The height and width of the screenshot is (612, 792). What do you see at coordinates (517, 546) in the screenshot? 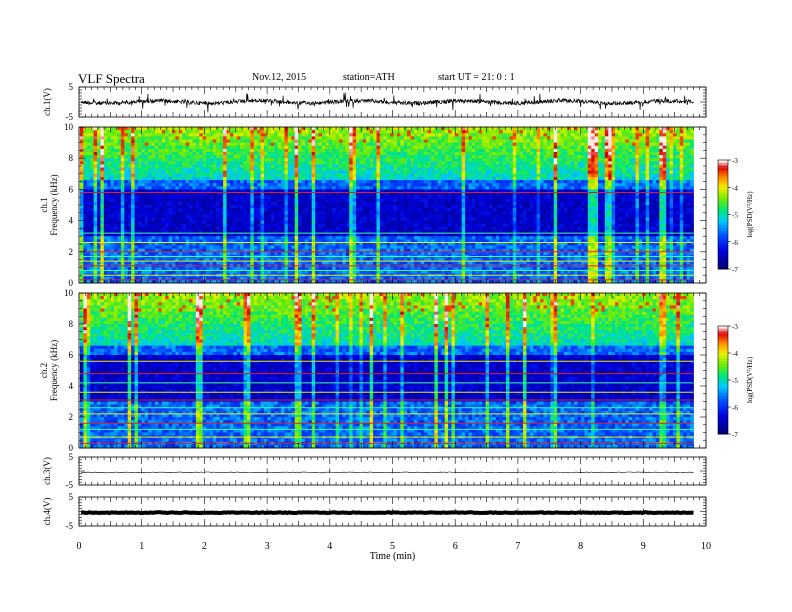
I see `x-tick-label: 7` at bounding box center [517, 546].